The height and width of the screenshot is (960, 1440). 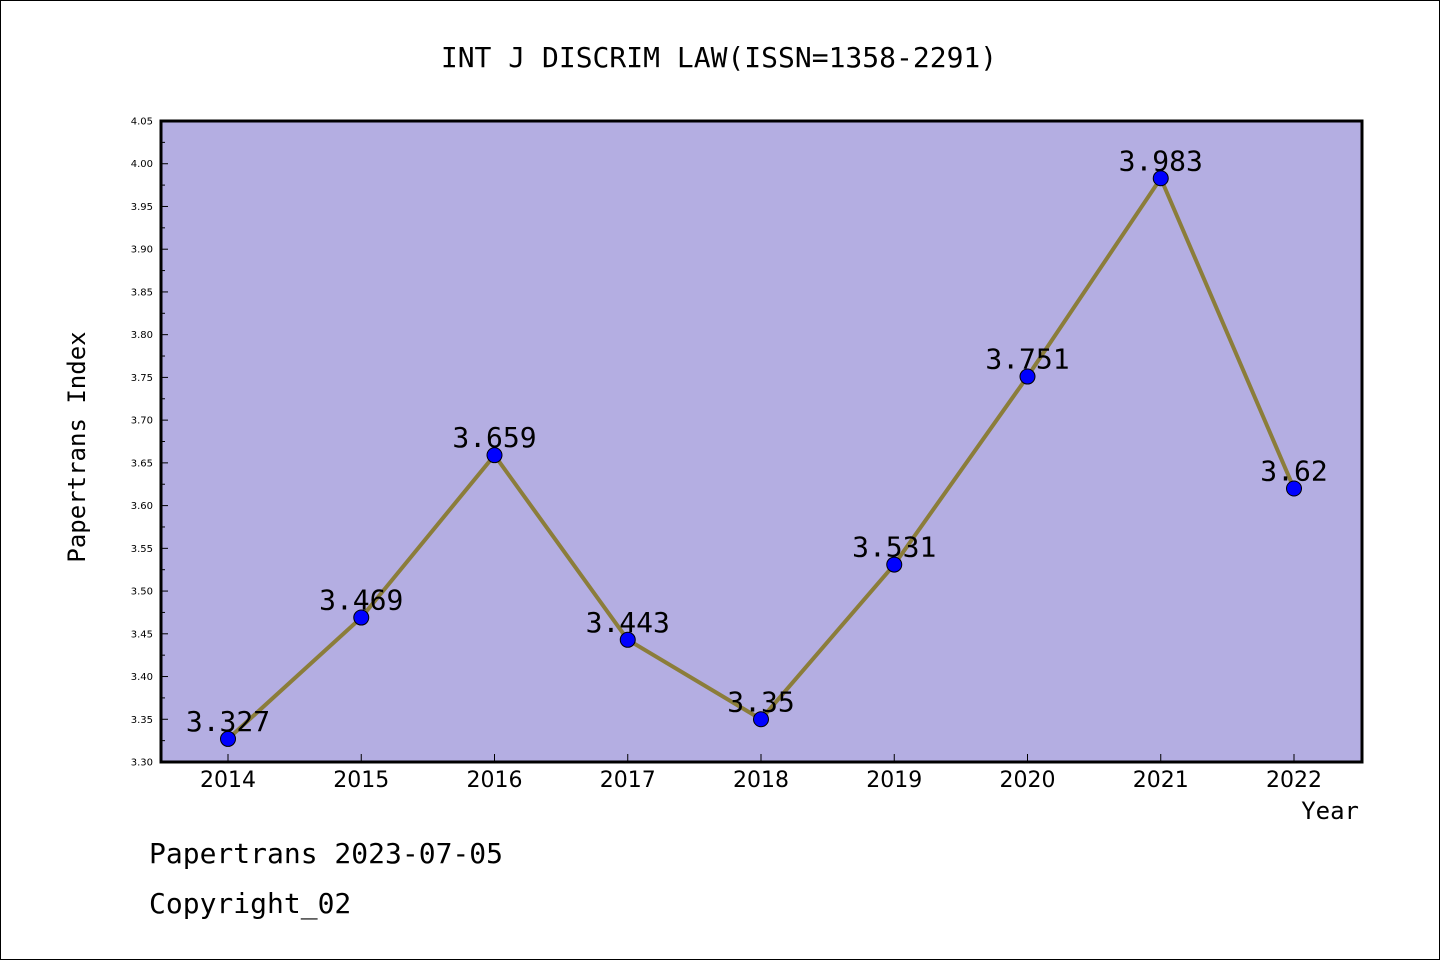 What do you see at coordinates (77, 446) in the screenshot?
I see `y-axis-label: Papertrans Index` at bounding box center [77, 446].